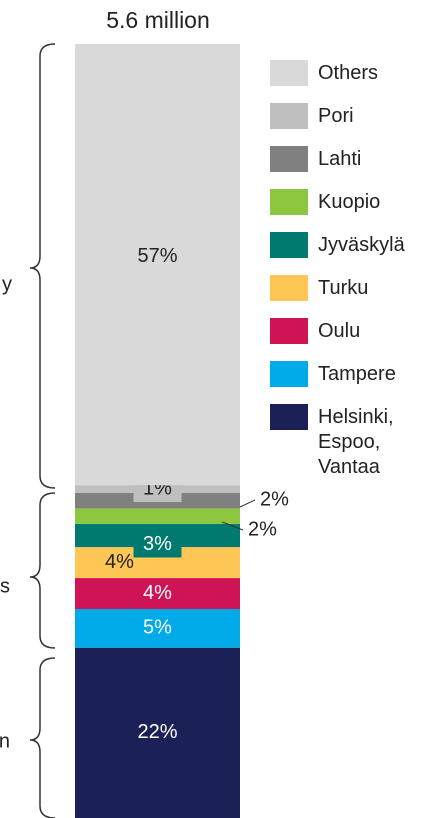  I want to click on chart-title: 5.6 million, so click(158, 20).